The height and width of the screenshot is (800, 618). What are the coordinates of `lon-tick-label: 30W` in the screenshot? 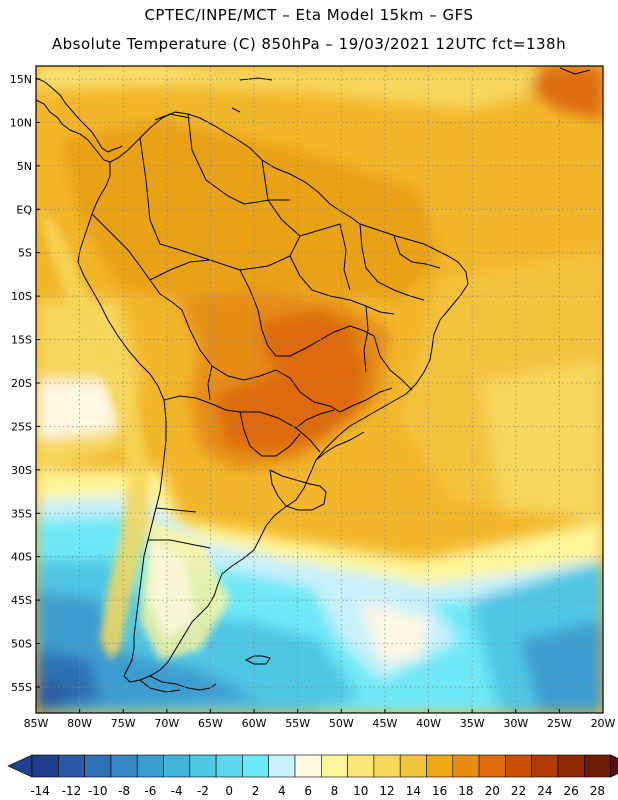 It's located at (515, 723).